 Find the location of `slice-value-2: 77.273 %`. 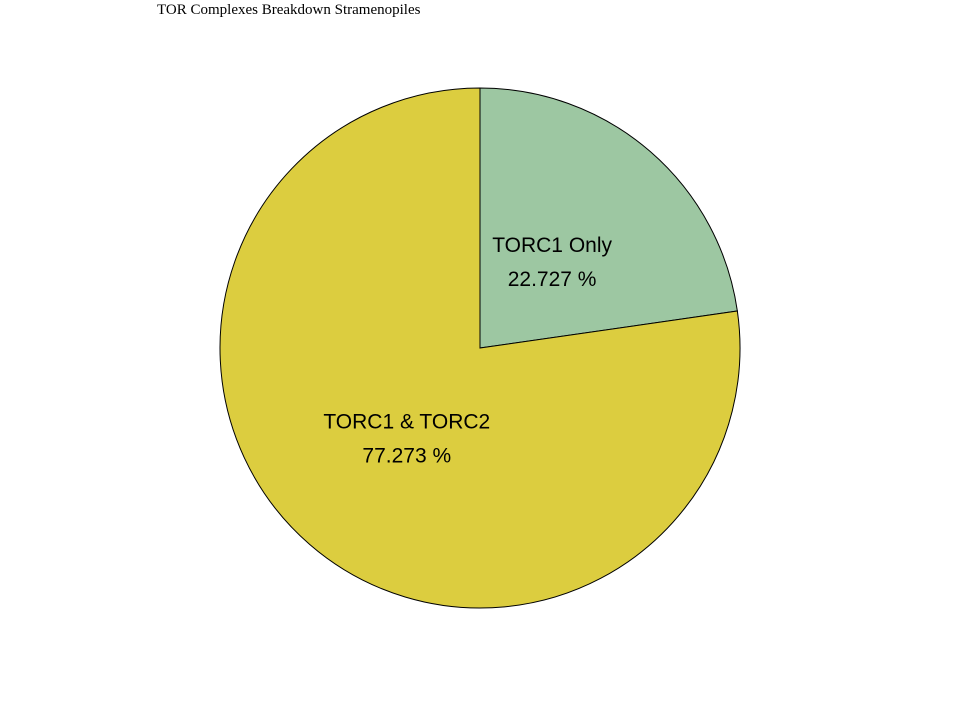

slice-value-2: 77.273 % is located at coordinates (406, 455).